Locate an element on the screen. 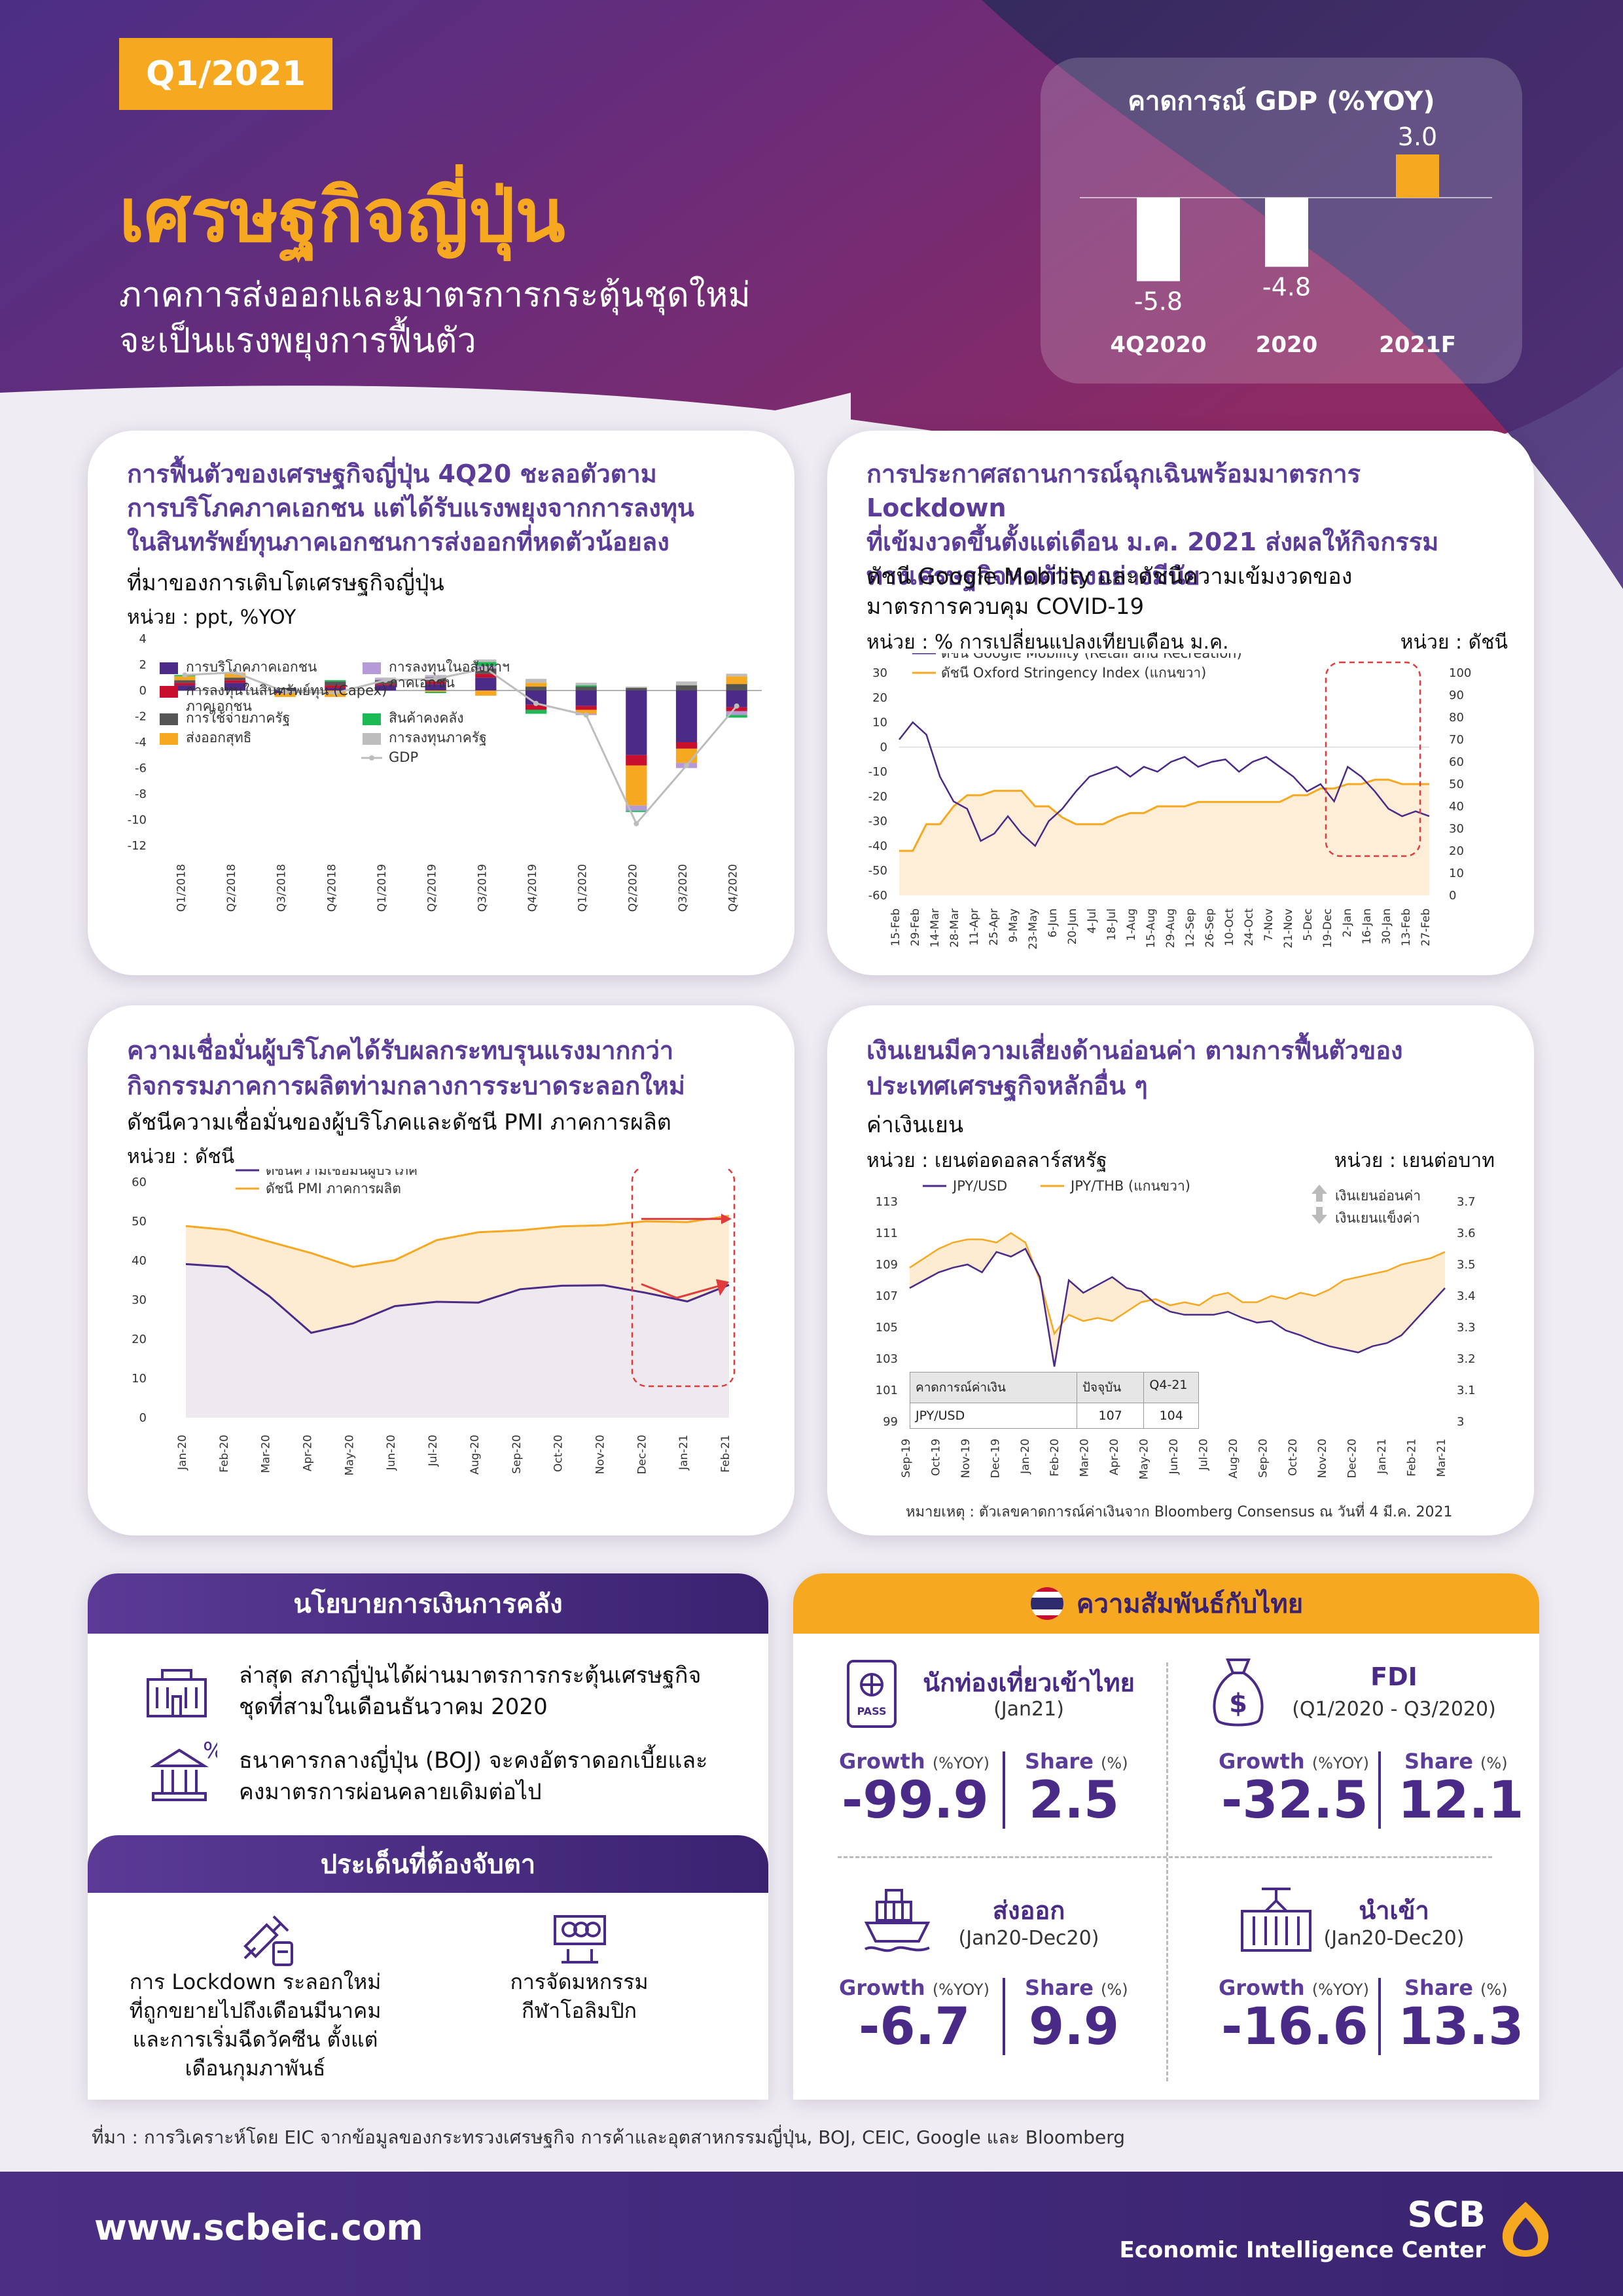 The height and width of the screenshot is (2296, 1623). x-tick-label: 29-Aug is located at coordinates (1170, 928).